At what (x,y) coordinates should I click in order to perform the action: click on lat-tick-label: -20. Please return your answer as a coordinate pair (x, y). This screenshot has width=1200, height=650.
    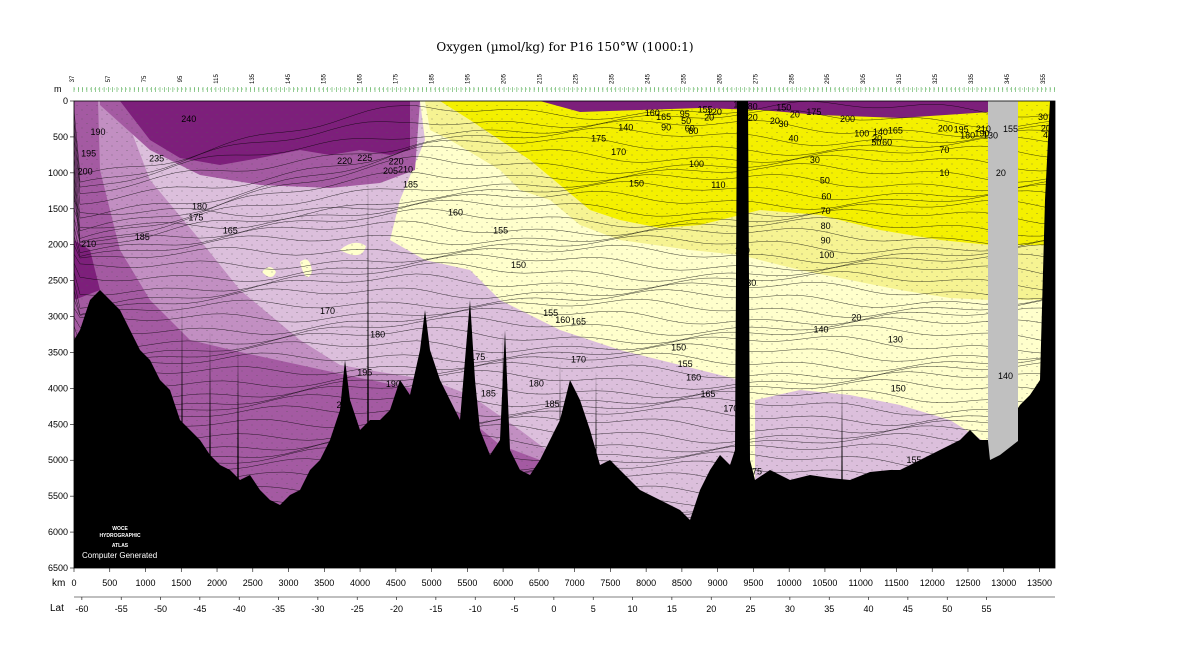
    Looking at the image, I should click on (396, 609).